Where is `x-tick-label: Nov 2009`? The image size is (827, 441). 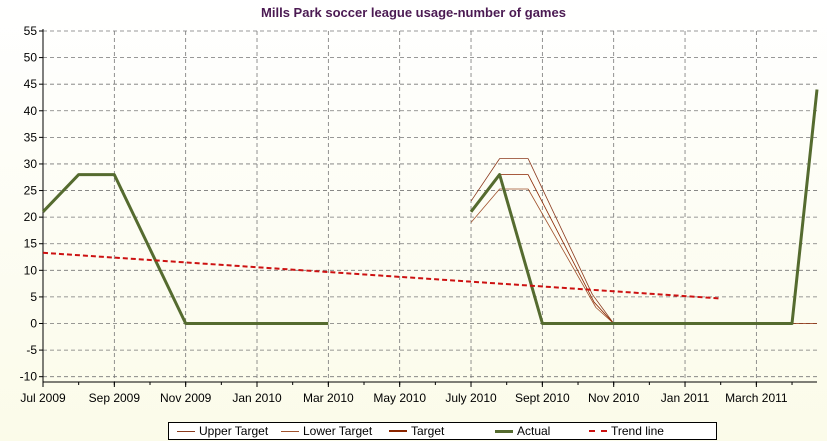 x-tick-label: Nov 2009 is located at coordinates (186, 398).